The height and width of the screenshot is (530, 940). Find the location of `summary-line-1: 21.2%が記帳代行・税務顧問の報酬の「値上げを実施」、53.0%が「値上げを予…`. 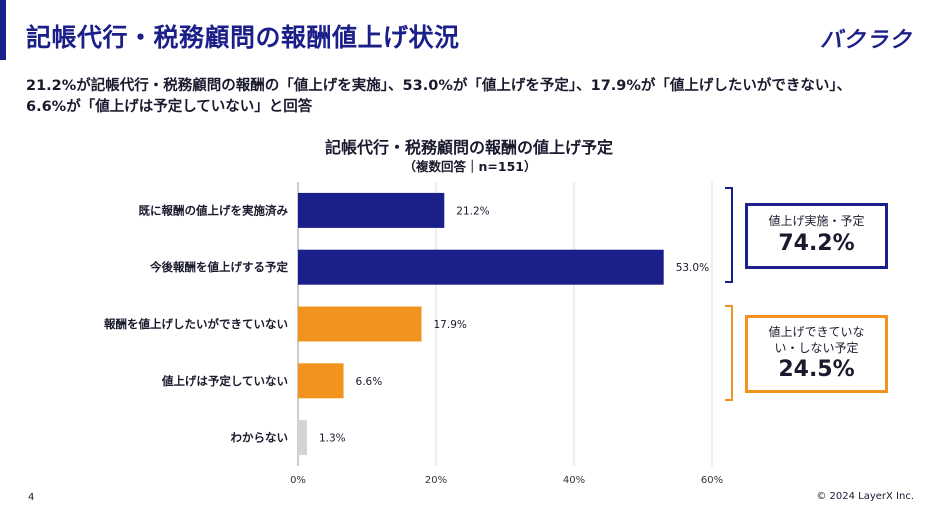

summary-line-1: 21.2%が記帳代行・税務顧問の報酬の「値上げを実施」、53.0%が「値上げを予… is located at coordinates (439, 86).